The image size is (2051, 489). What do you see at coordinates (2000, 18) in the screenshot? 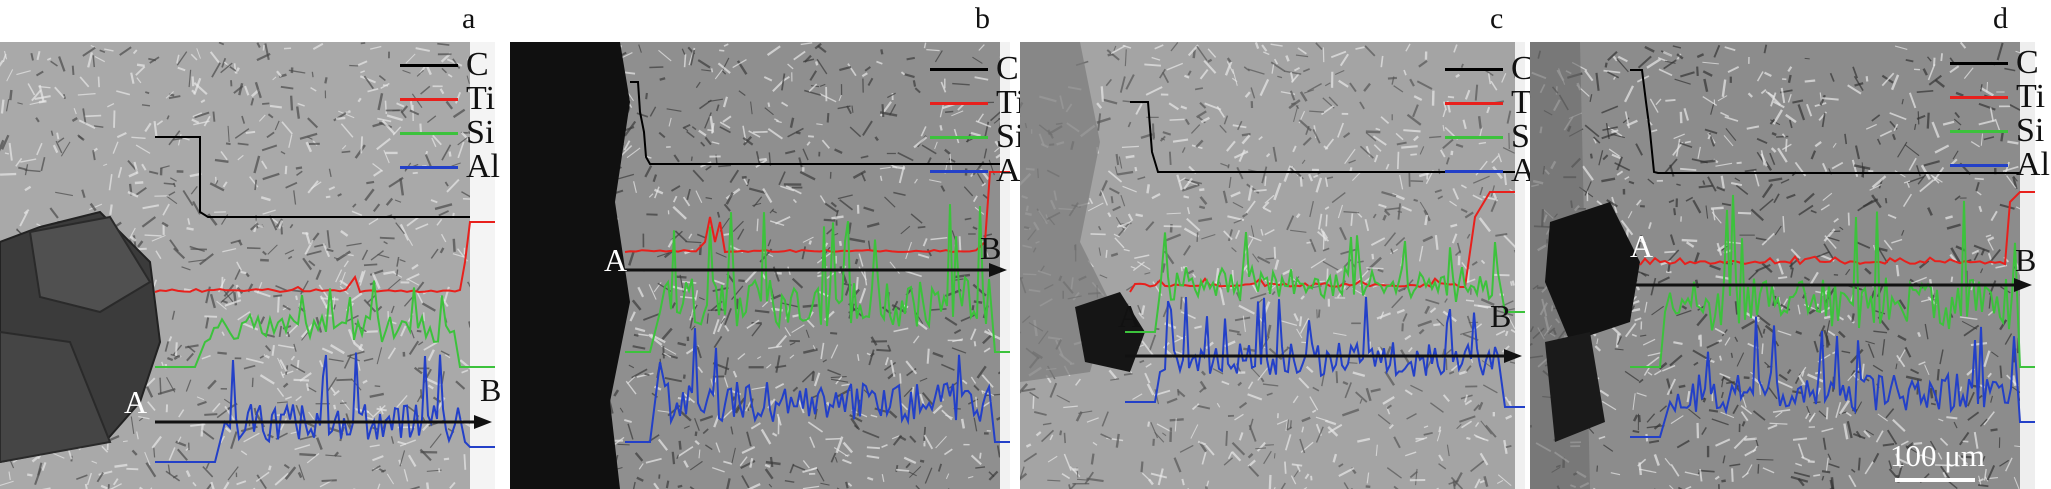
I see `panel-label-d: d` at bounding box center [2000, 18].